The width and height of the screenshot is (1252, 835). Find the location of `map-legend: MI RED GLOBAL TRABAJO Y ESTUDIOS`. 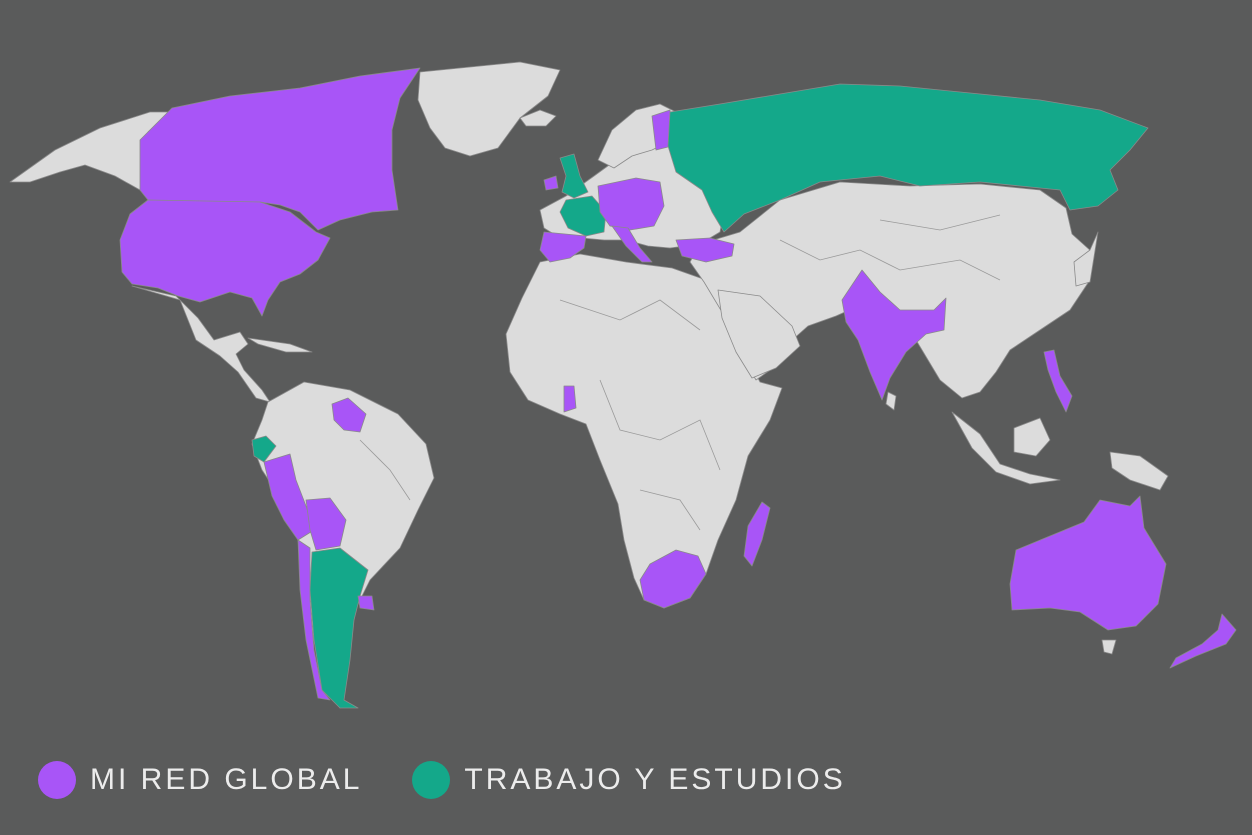

map-legend: MI RED GLOBAL TRABAJO Y ESTUDIOS is located at coordinates (467, 780).